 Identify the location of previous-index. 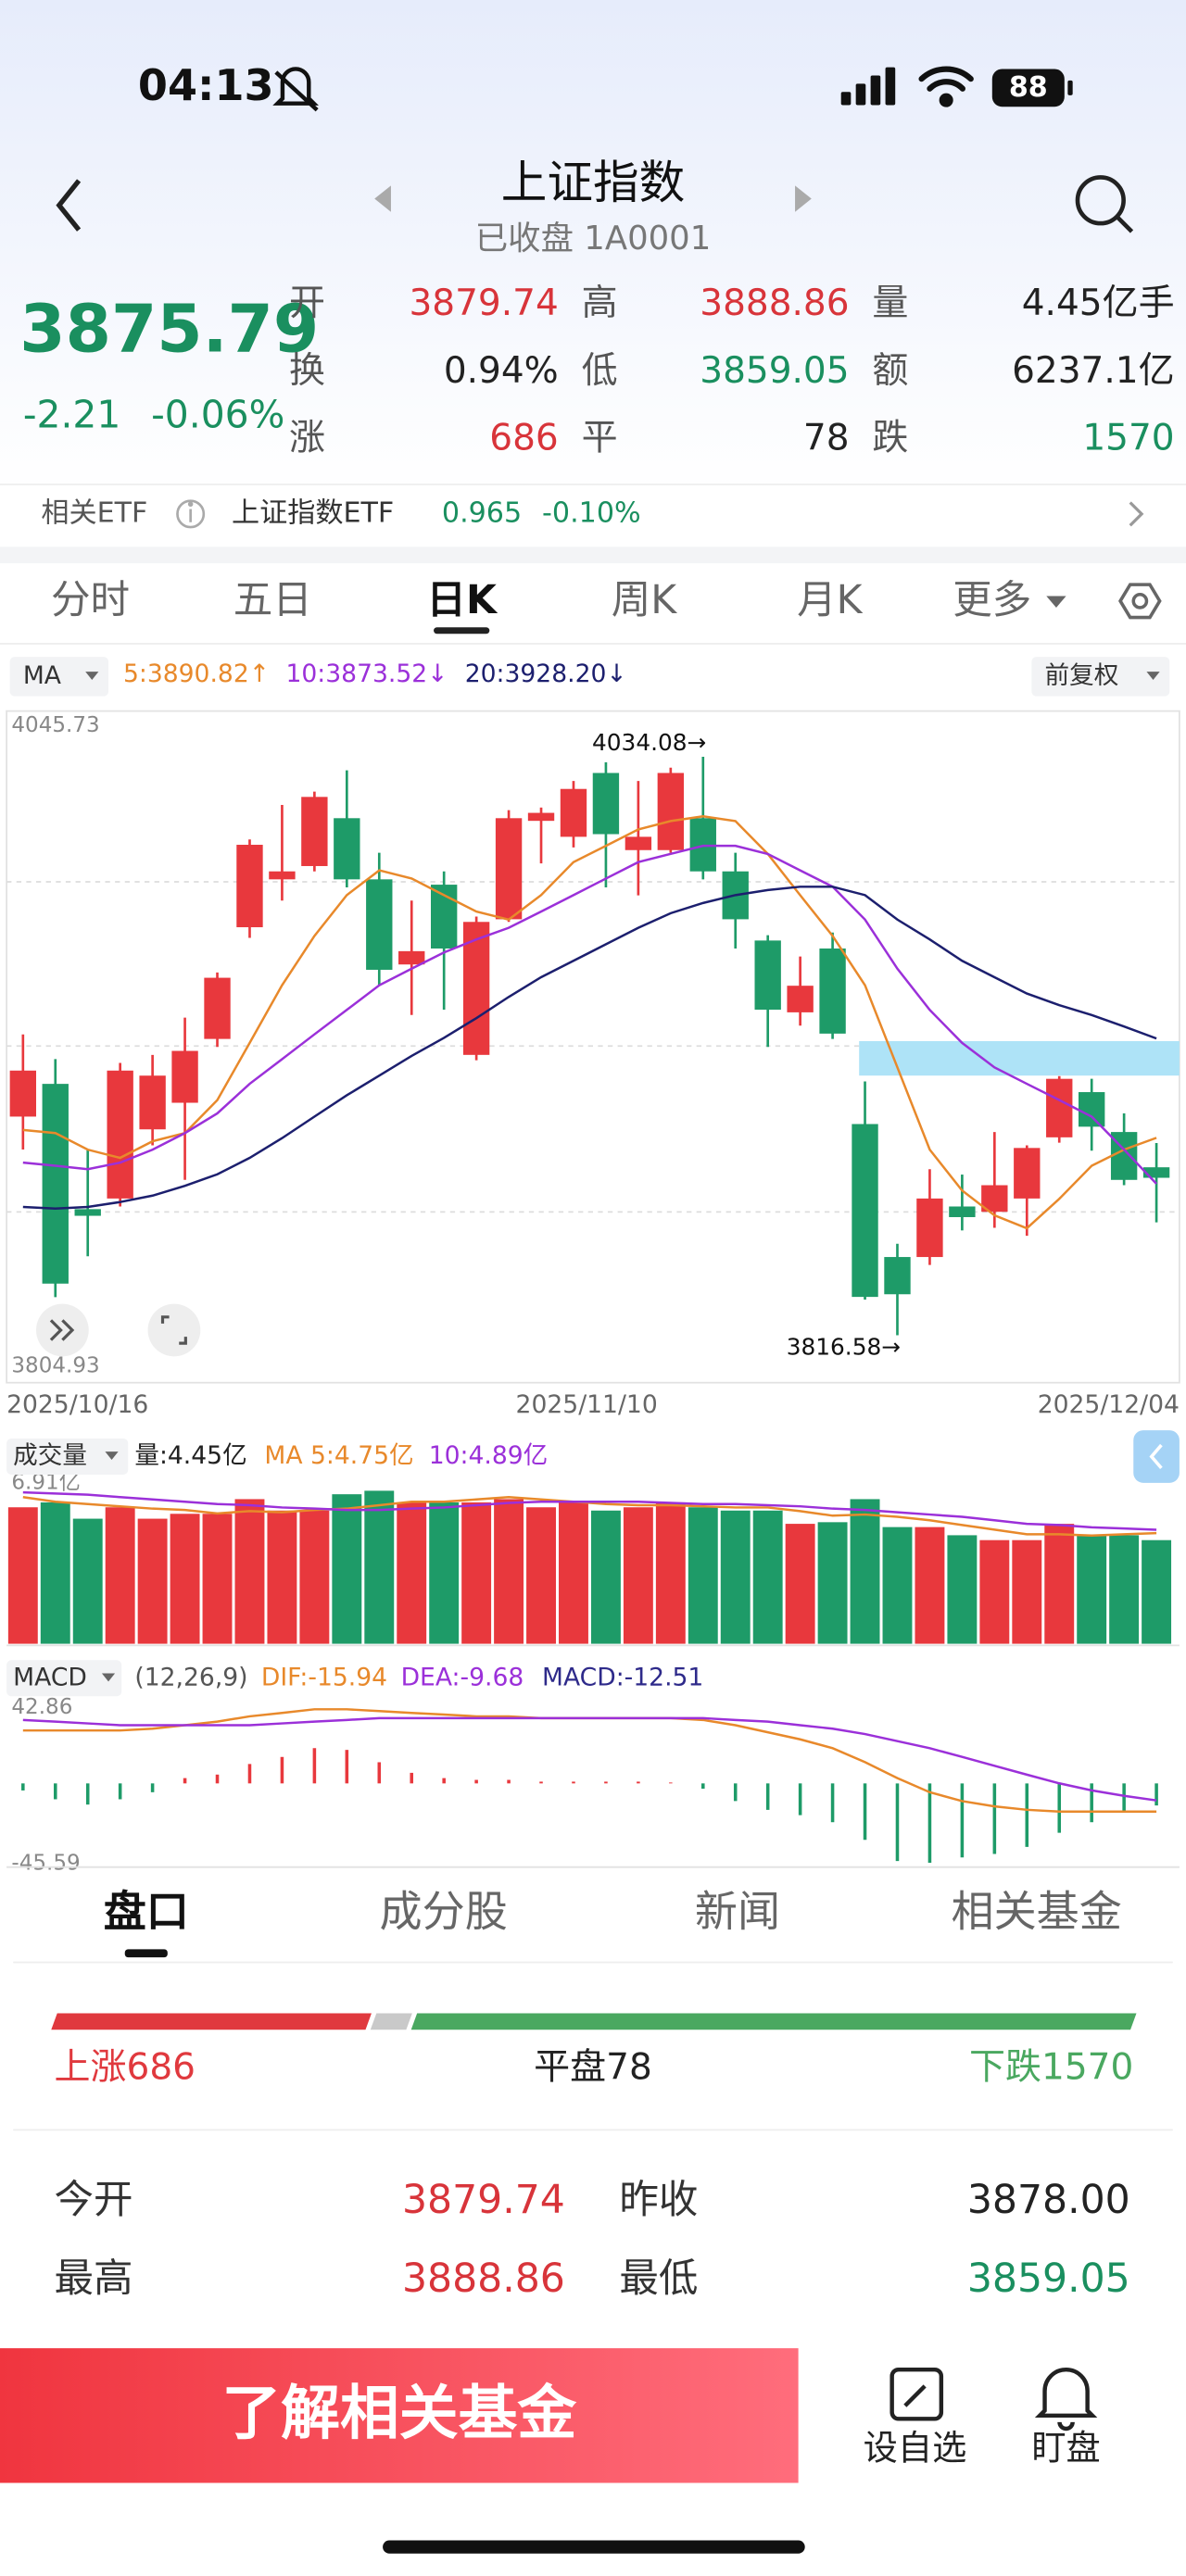
(382, 198).